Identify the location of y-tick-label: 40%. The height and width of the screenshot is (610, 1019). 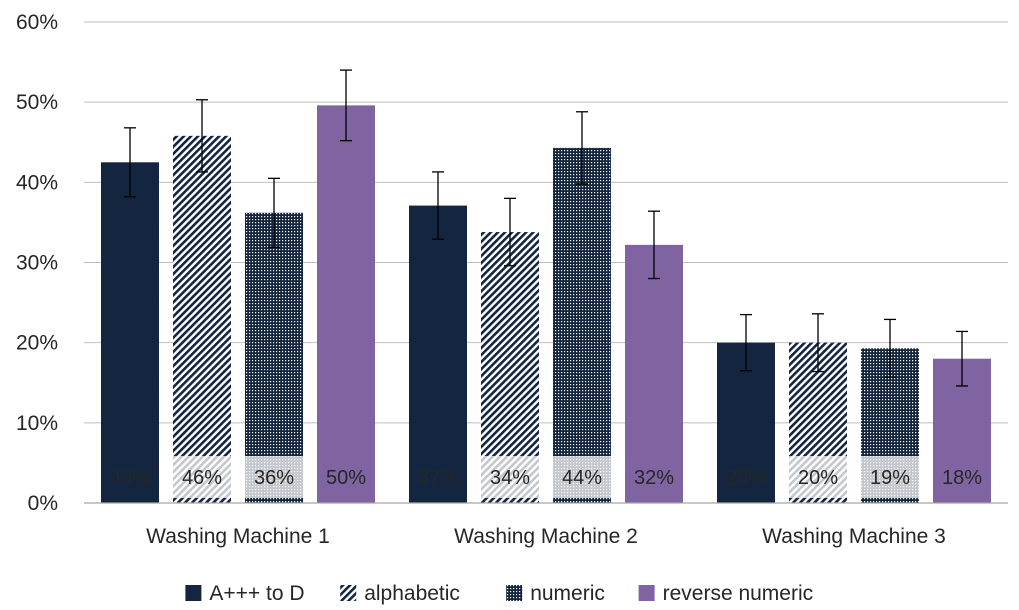
(37, 182).